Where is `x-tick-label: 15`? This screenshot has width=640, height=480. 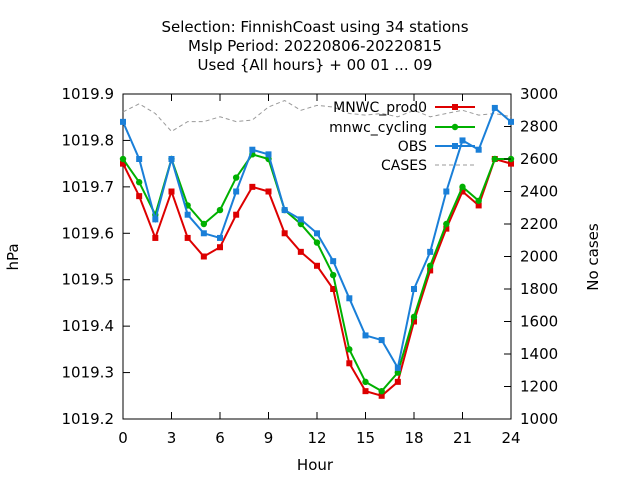
x-tick-label: 15 is located at coordinates (365, 438).